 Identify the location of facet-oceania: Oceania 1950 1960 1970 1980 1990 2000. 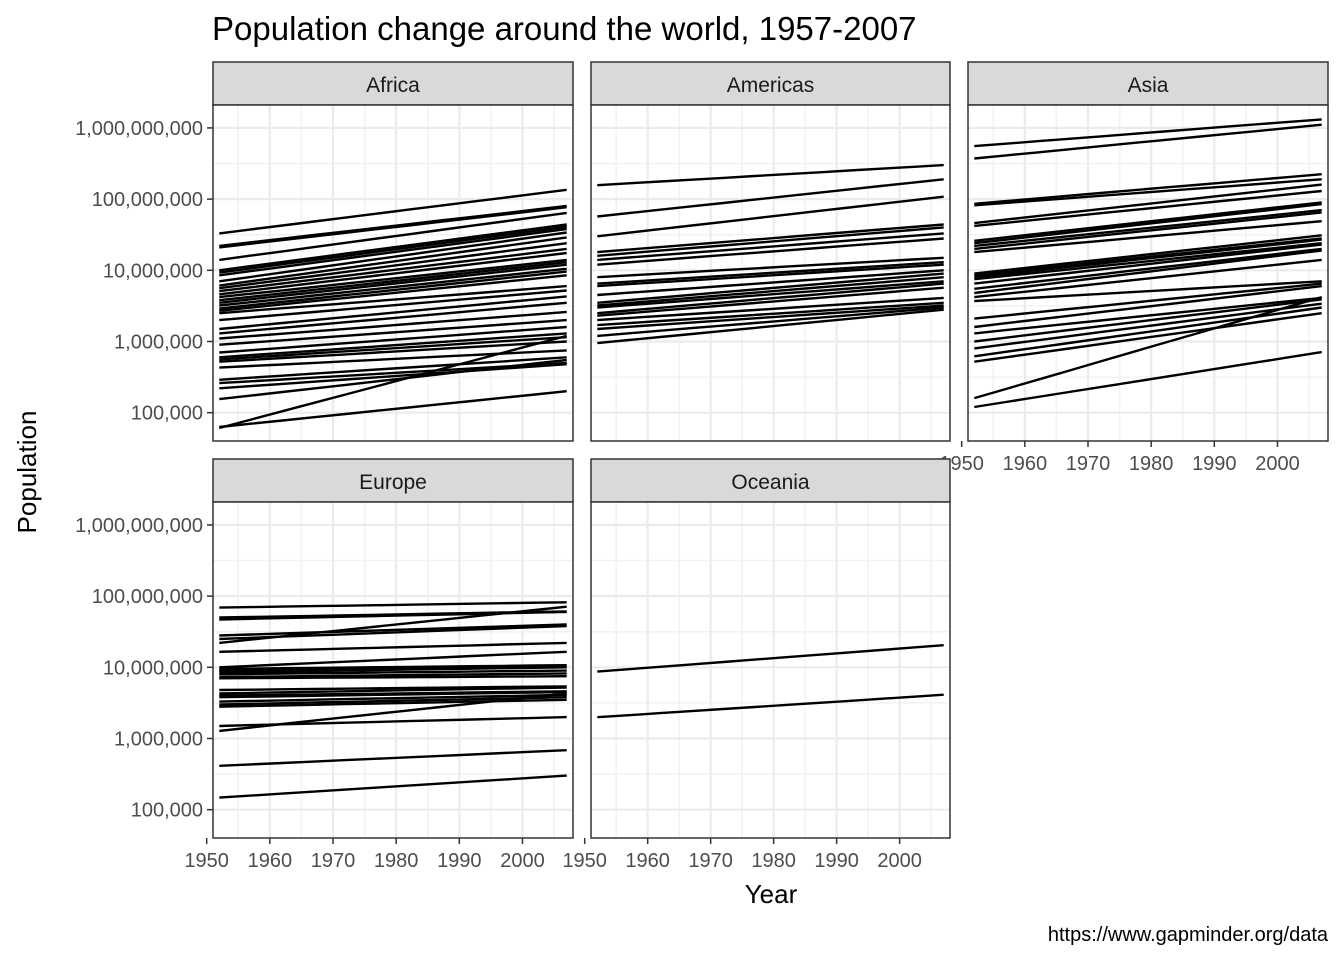
(756, 665).